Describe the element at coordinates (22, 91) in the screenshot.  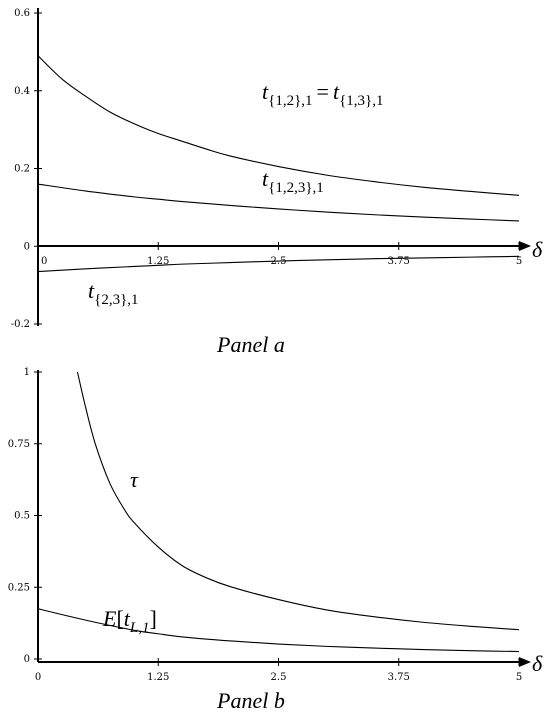
I see `panel-a-y-tick-label: 0.4` at that location.